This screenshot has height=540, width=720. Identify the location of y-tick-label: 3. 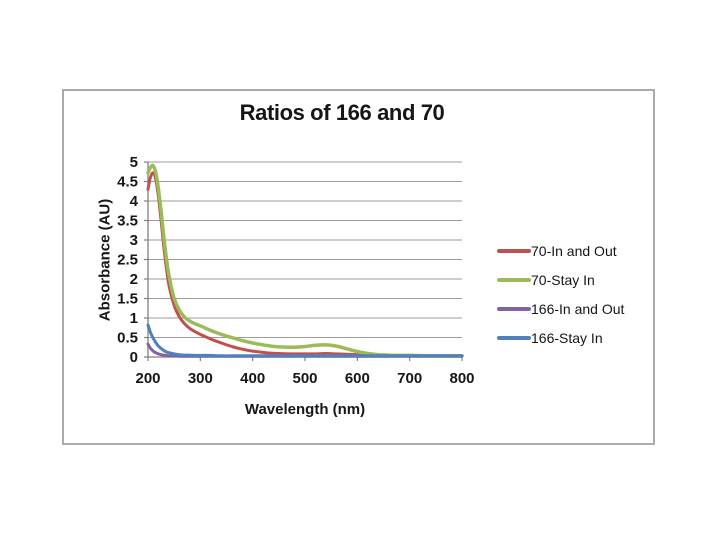
(134, 240).